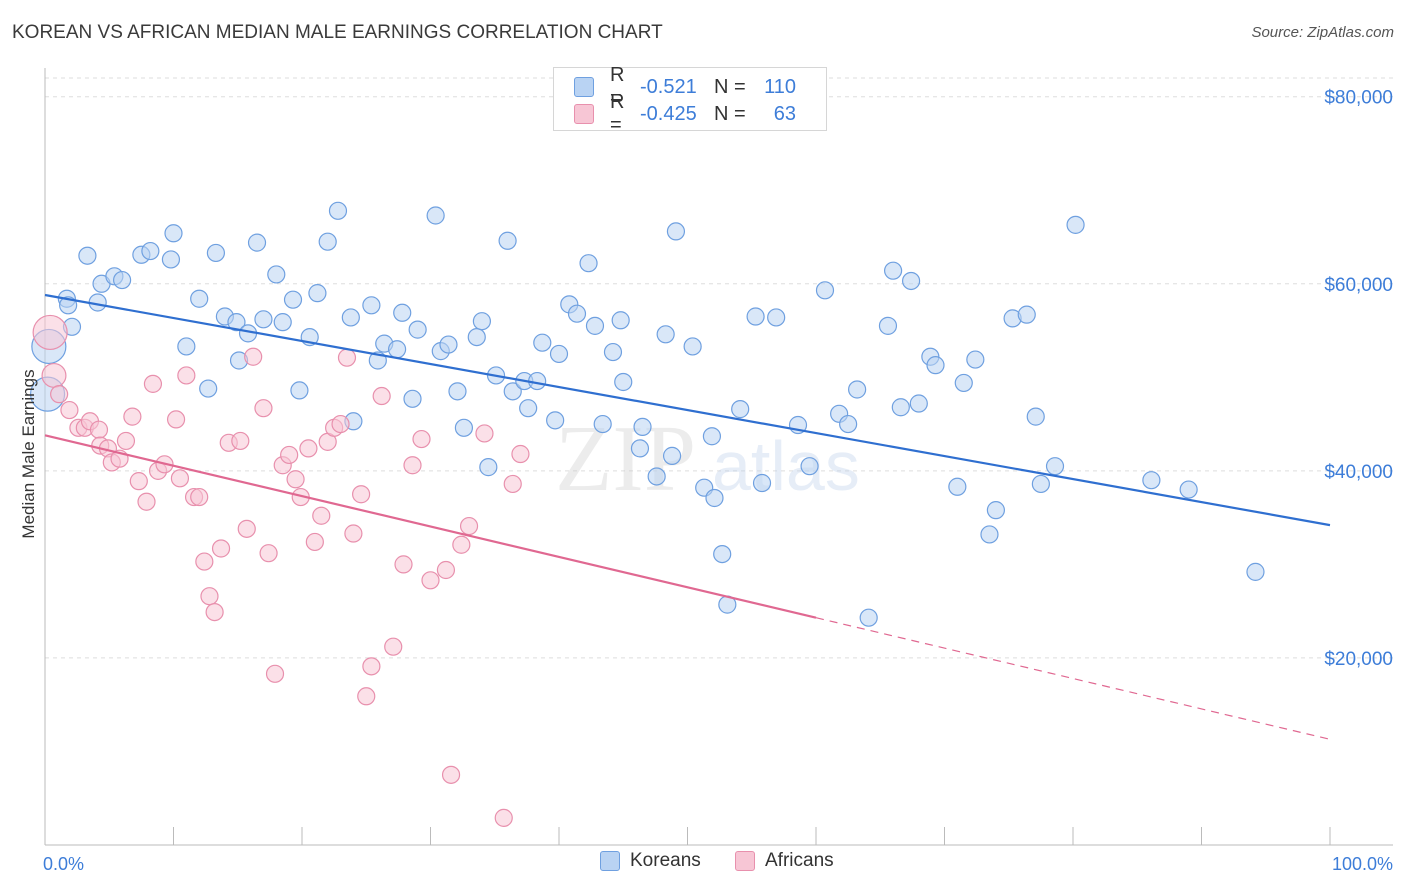 The image size is (1406, 892). I want to click on trend-line-africans, so click(430, 526).